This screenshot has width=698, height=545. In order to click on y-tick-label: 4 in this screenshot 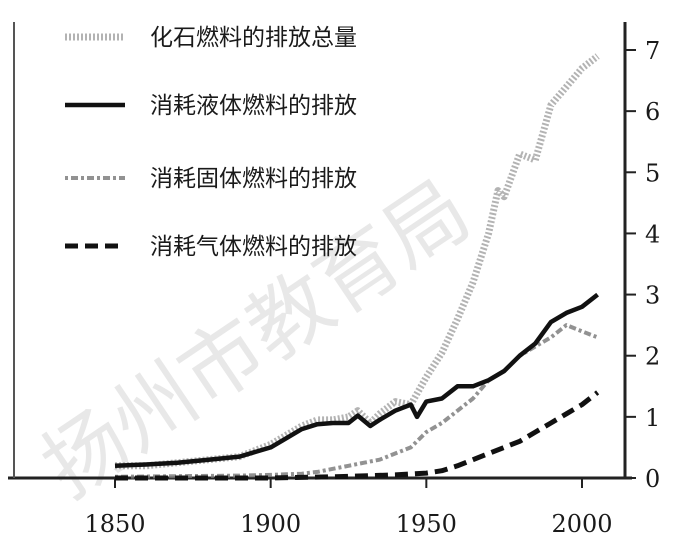, I will do `click(652, 234)`.